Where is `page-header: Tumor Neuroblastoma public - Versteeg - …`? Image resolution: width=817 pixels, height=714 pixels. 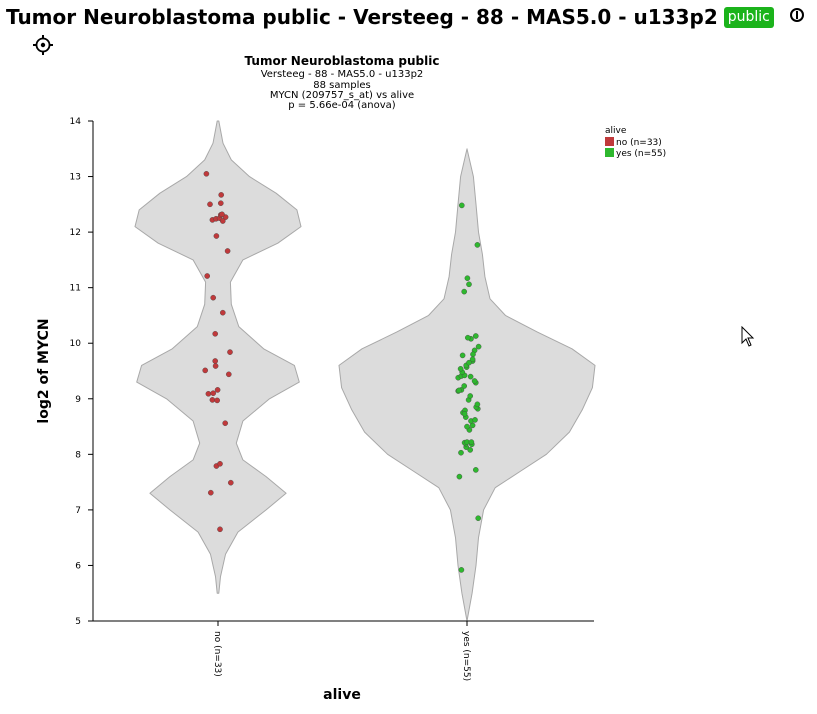
page-header: Tumor Neuroblastoma public - Versteeg - … is located at coordinates (390, 17).